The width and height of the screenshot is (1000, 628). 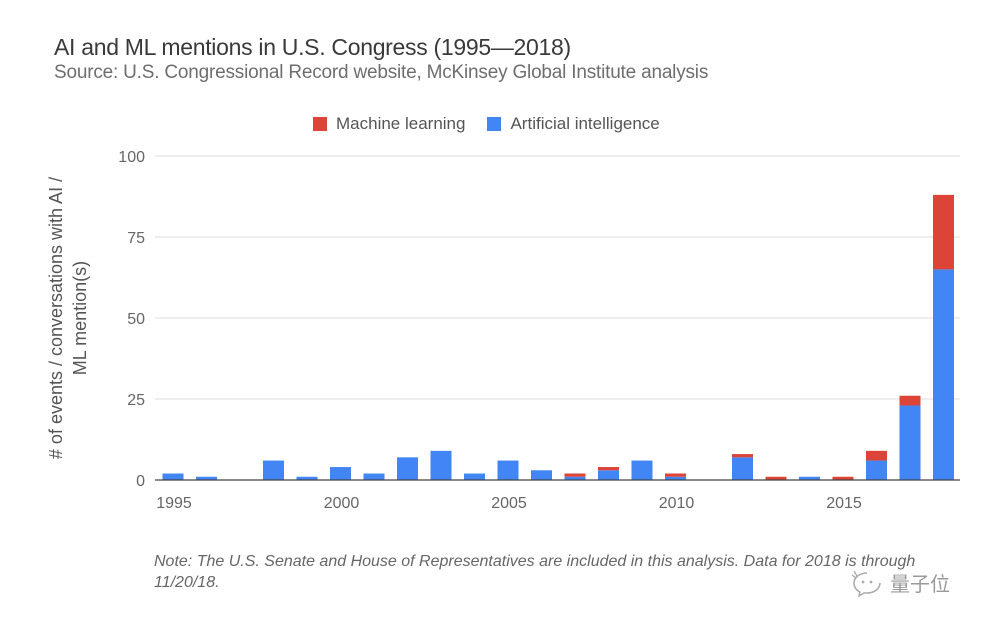 I want to click on legend-label: Artificial intelligence, so click(x=585, y=123).